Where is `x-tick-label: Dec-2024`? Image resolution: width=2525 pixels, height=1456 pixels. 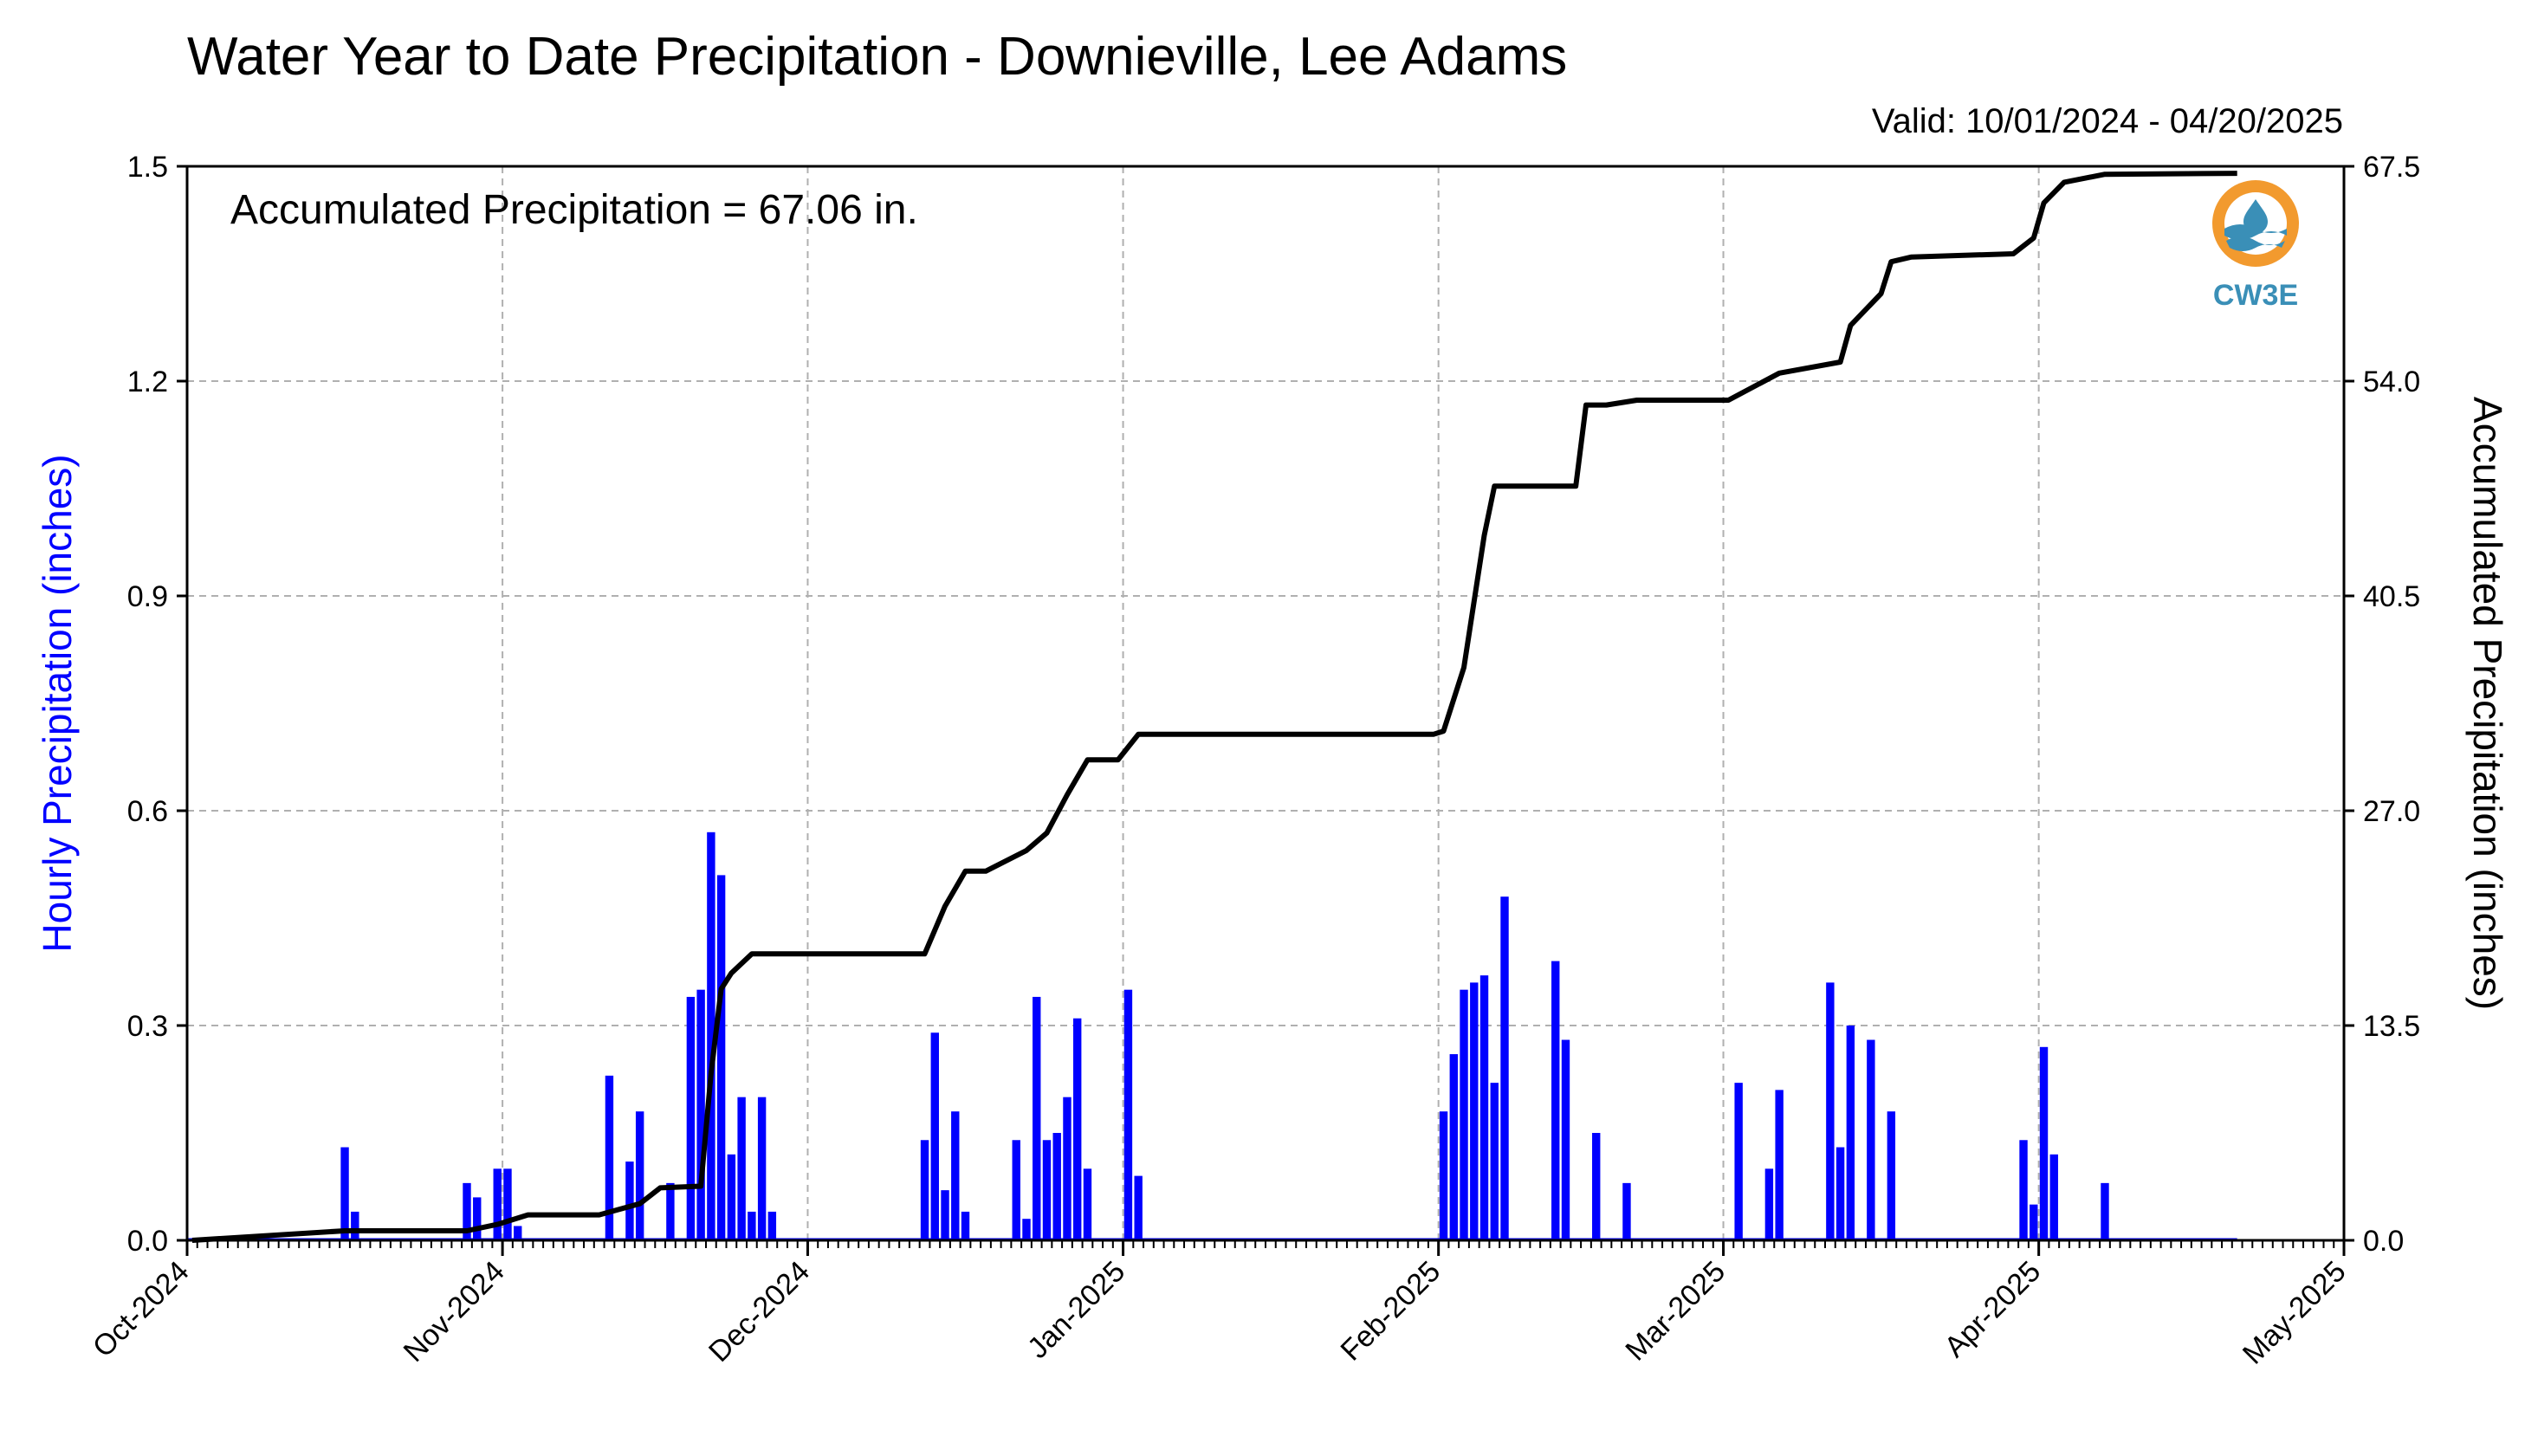 x-tick-label: Dec-2024 is located at coordinates (759, 1312).